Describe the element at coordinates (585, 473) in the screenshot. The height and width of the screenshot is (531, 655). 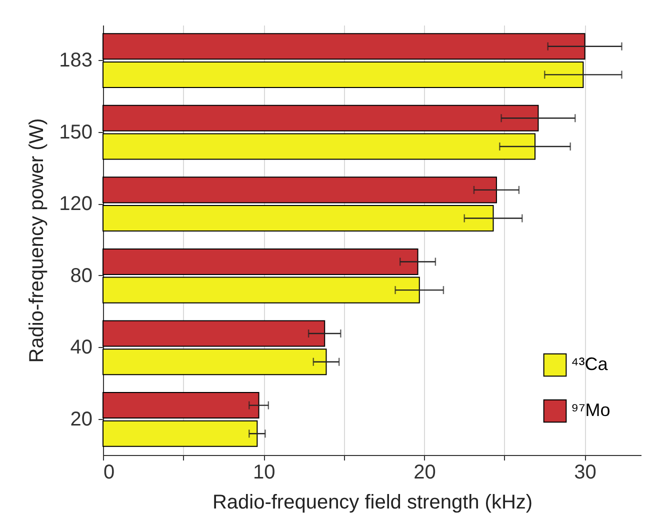
I see `x-tick-label: 30` at that location.